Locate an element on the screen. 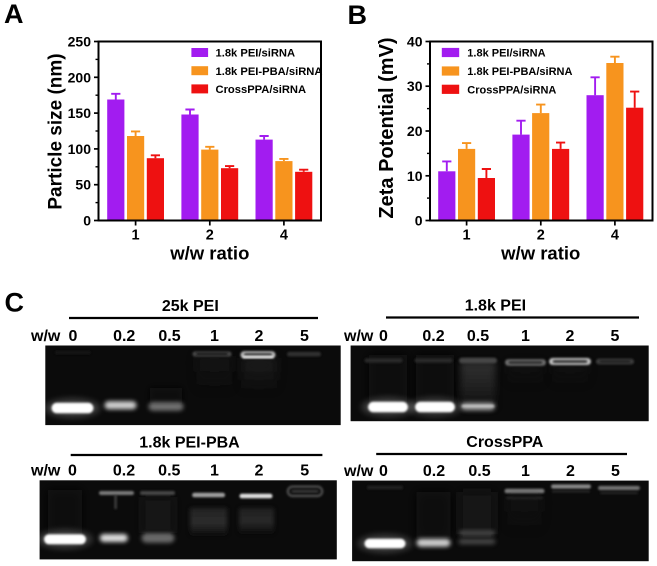 The height and width of the screenshot is (566, 657). svg-text: 200 is located at coordinates (80, 77).